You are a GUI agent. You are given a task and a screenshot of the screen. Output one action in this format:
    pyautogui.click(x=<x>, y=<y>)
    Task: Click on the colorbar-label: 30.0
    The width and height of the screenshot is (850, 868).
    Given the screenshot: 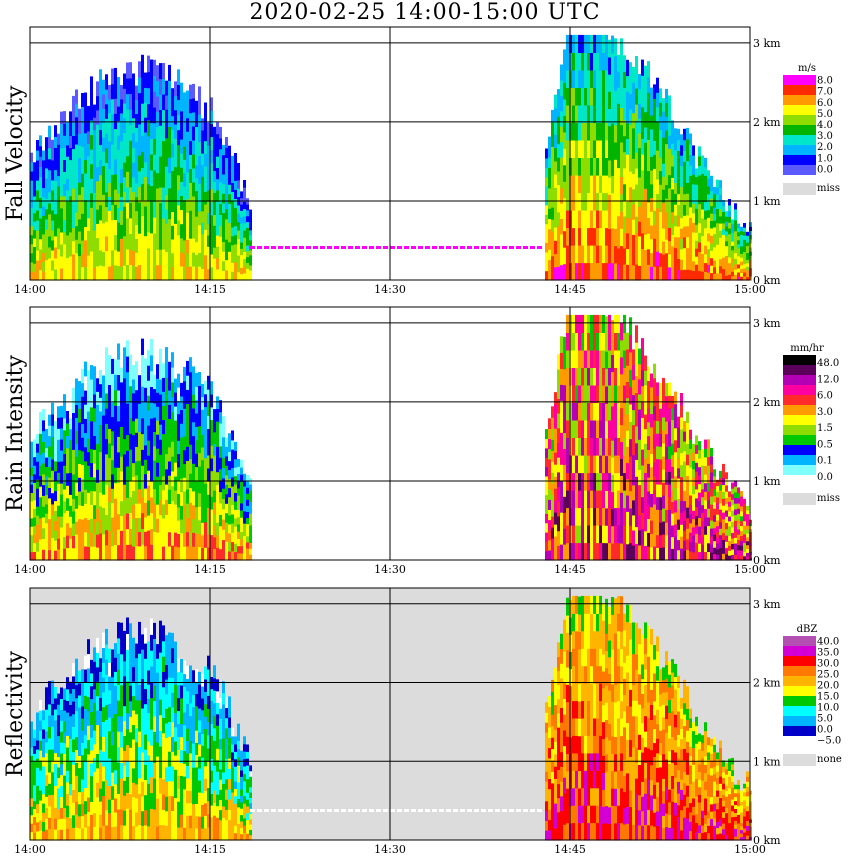 What is the action you would take?
    pyautogui.click(x=828, y=664)
    